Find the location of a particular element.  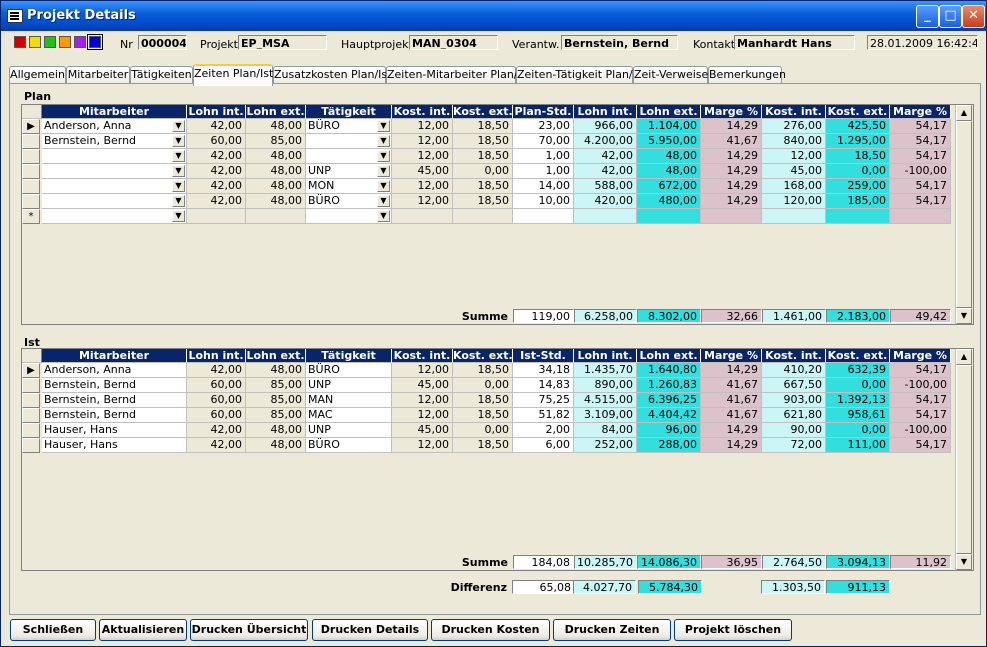

aktualisieren-button: Aktualisieren is located at coordinates (143, 630).